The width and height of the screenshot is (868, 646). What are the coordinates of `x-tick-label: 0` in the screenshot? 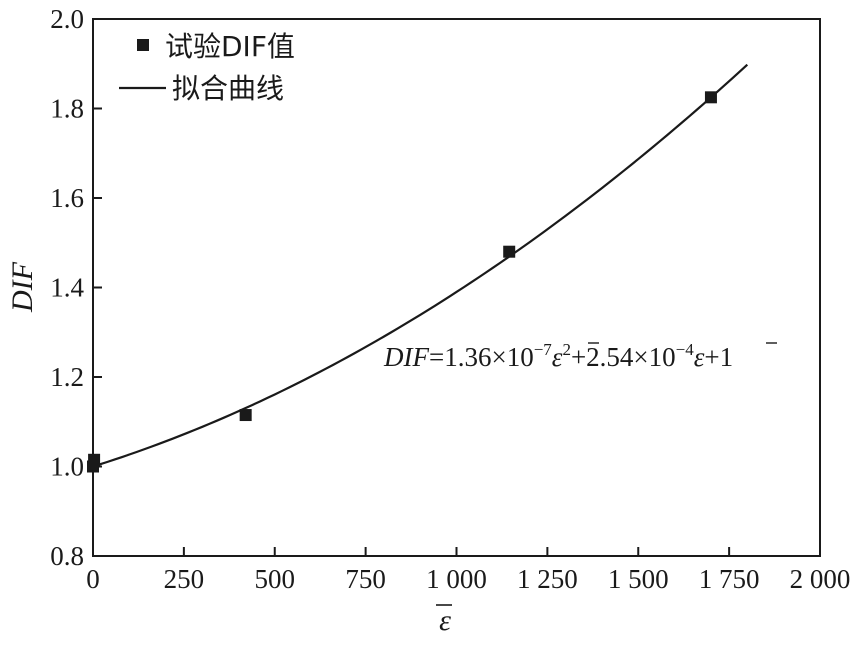 It's located at (93, 579).